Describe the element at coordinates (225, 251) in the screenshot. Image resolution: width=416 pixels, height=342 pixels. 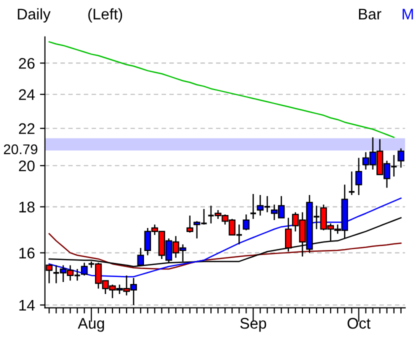
I see `line-series` at that location.